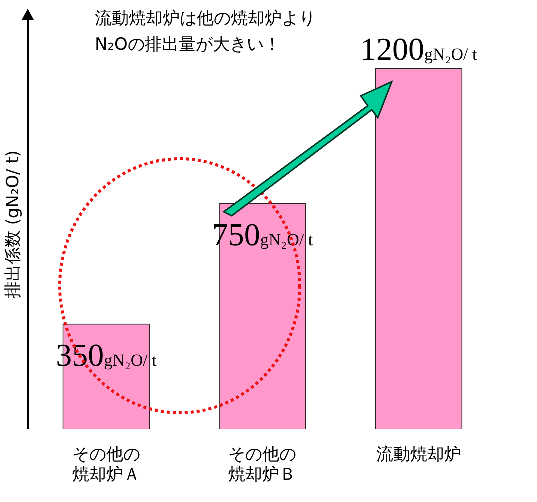 The height and width of the screenshot is (502, 537). Describe the element at coordinates (419, 454) in the screenshot. I see `x-tick-label: 流動焼却炉` at that location.